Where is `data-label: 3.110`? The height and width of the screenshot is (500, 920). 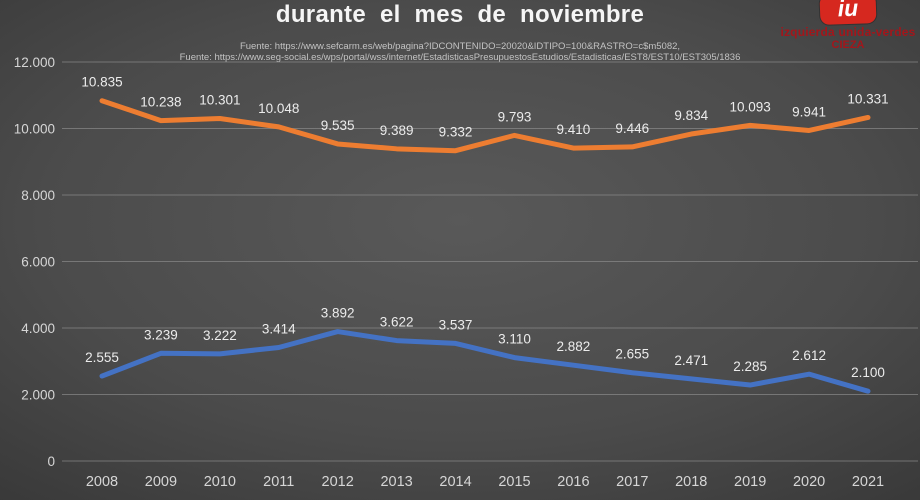
data-label: 3.110 is located at coordinates (514, 339).